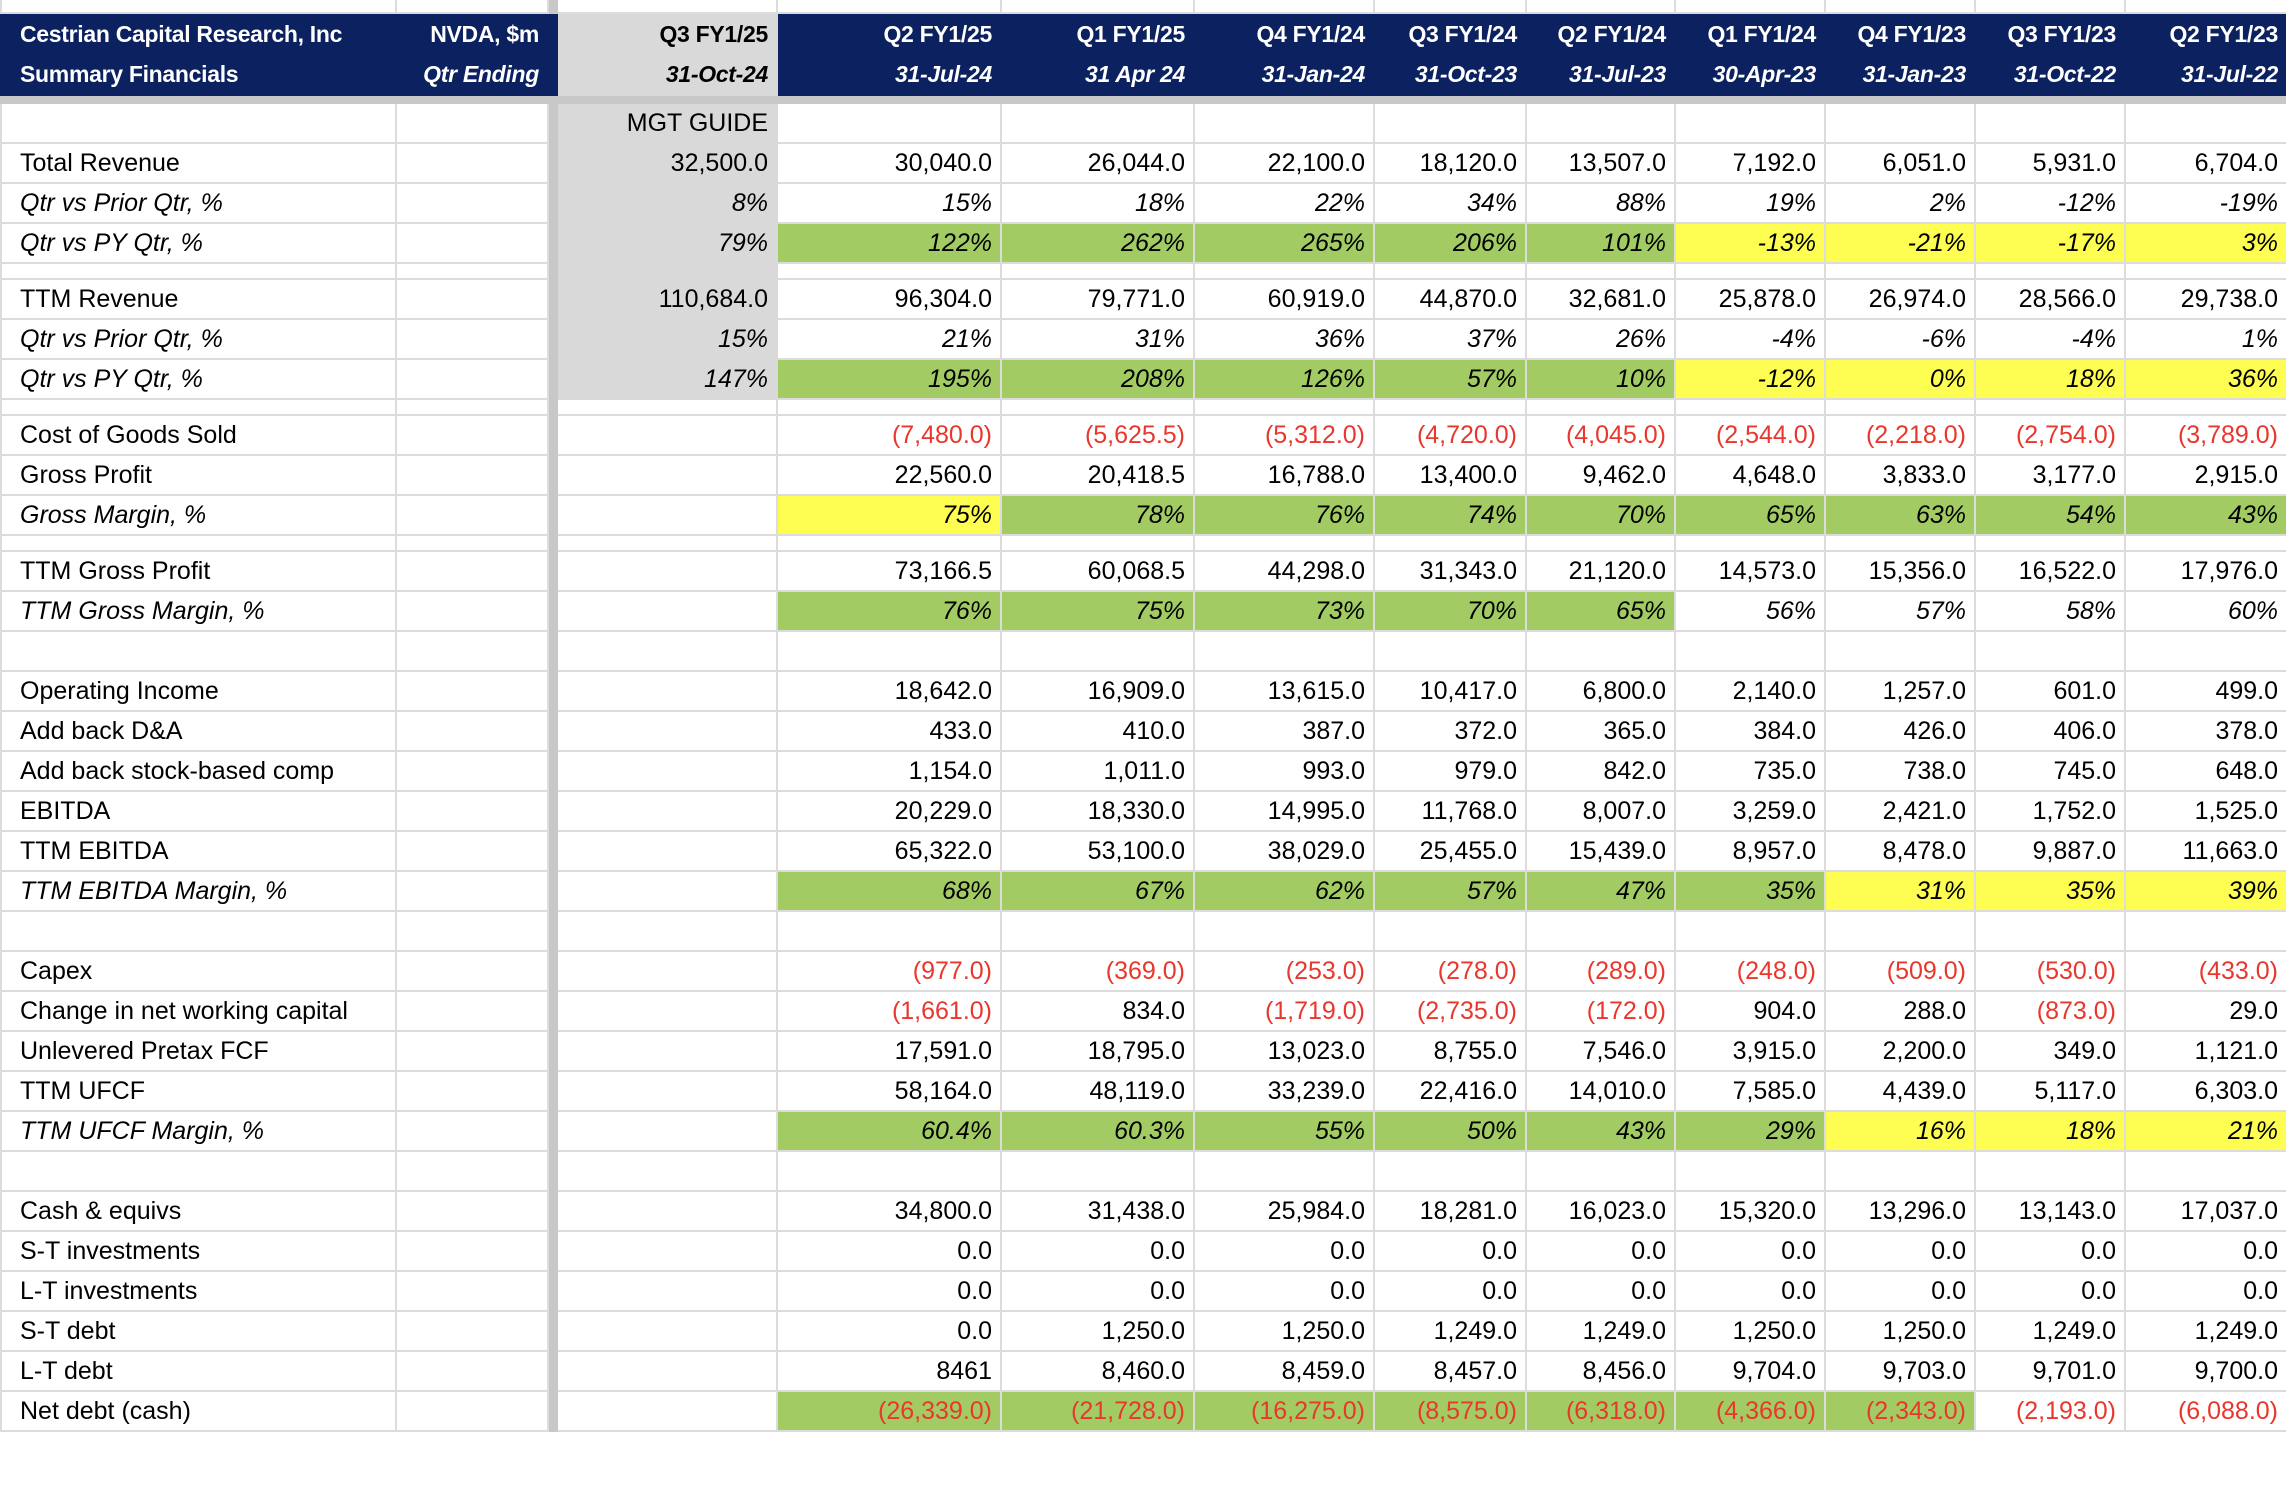 Image resolution: width=2286 pixels, height=1508 pixels. What do you see at coordinates (889, 891) in the screenshot?
I see `value-cell: 68%` at bounding box center [889, 891].